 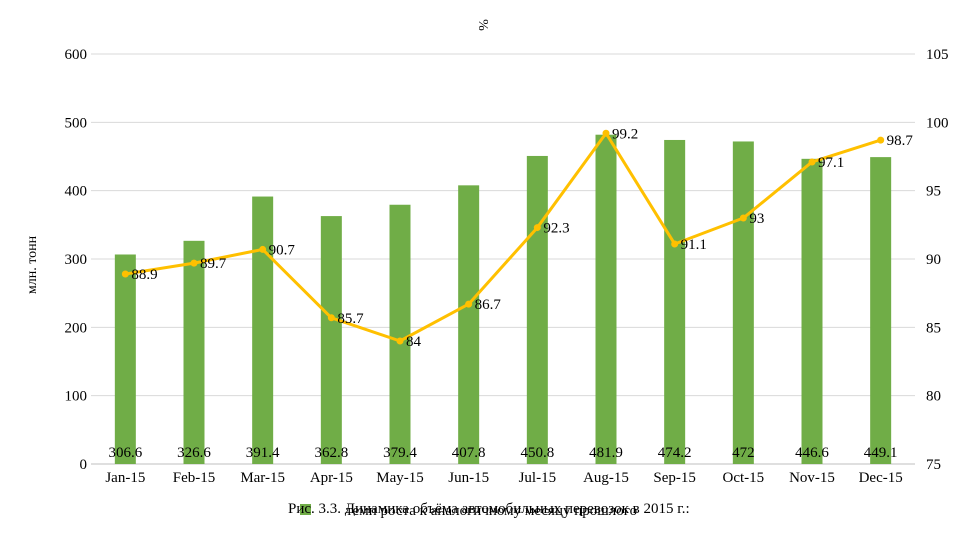 I want to click on x-tick-label: Sep-15, so click(x=674, y=478).